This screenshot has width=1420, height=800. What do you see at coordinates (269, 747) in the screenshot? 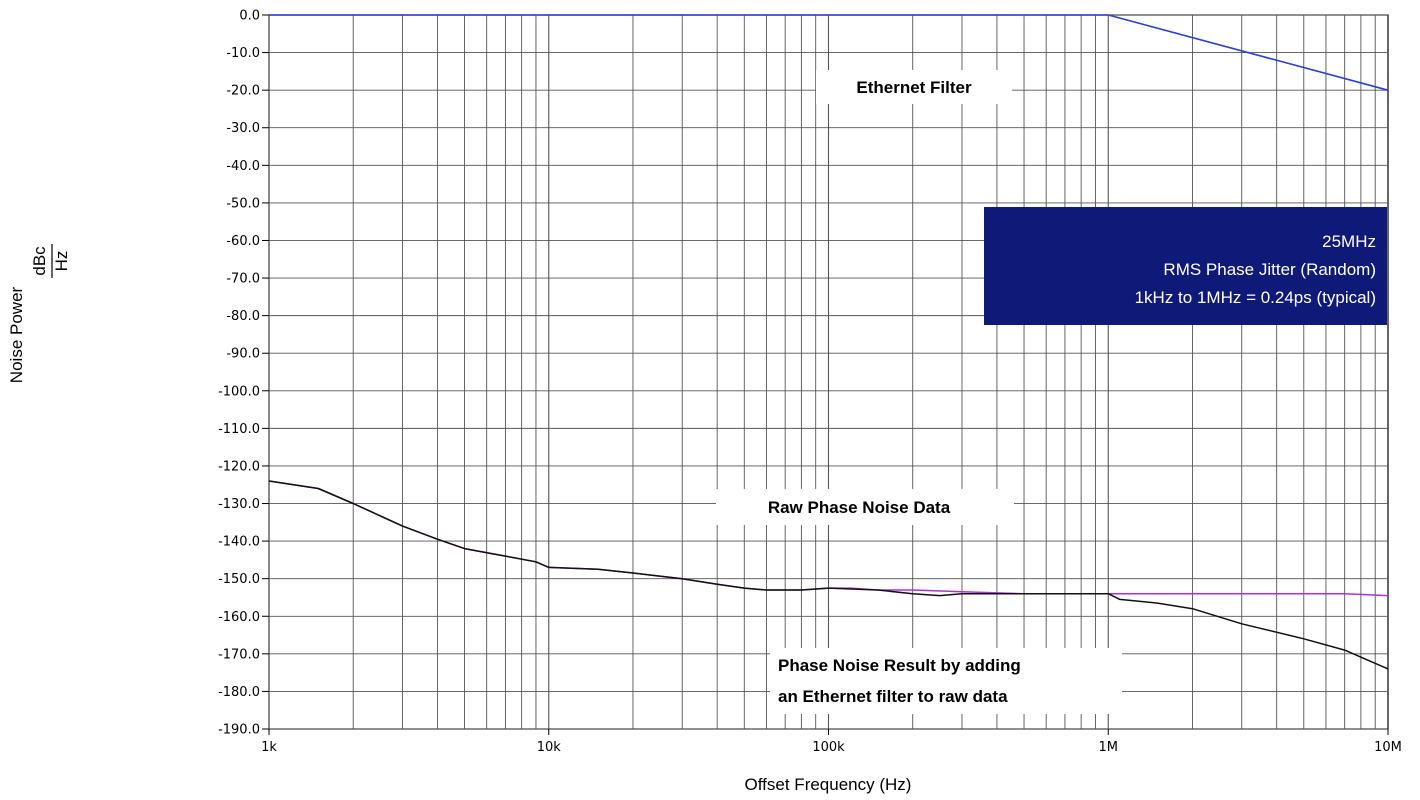
I see `x-tick-label: 1k` at bounding box center [269, 747].